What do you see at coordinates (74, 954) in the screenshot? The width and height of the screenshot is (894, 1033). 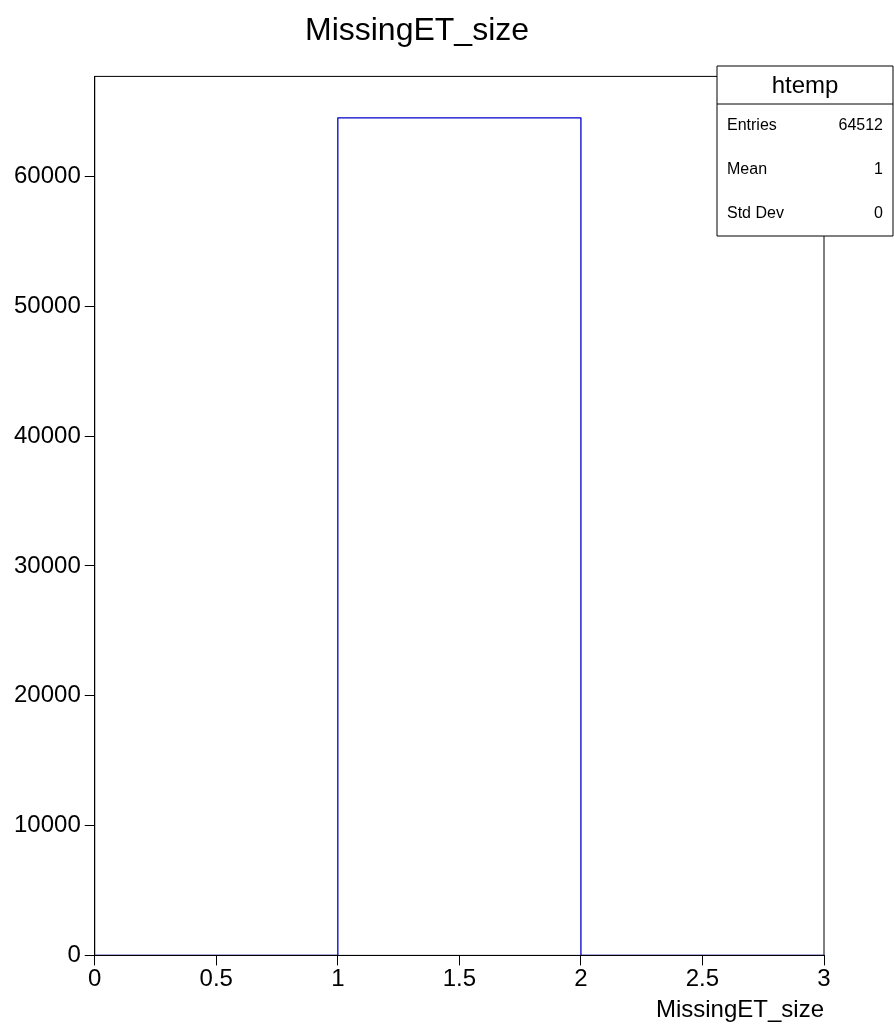 I see `y-tick-label: 0` at bounding box center [74, 954].